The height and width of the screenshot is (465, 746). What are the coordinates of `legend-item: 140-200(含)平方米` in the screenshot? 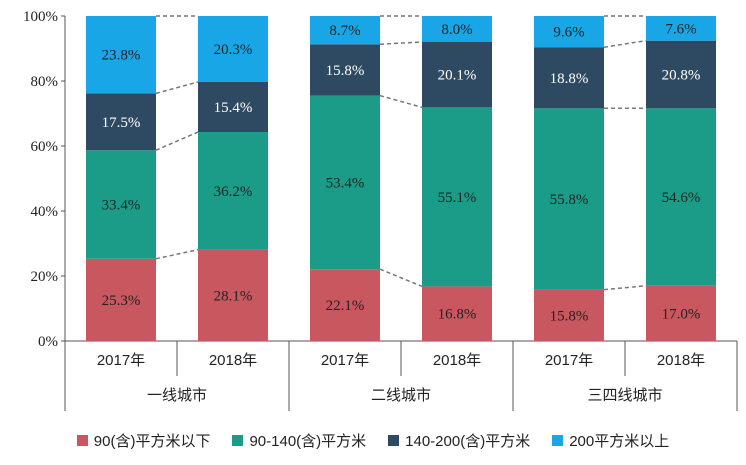 It's located at (459, 440).